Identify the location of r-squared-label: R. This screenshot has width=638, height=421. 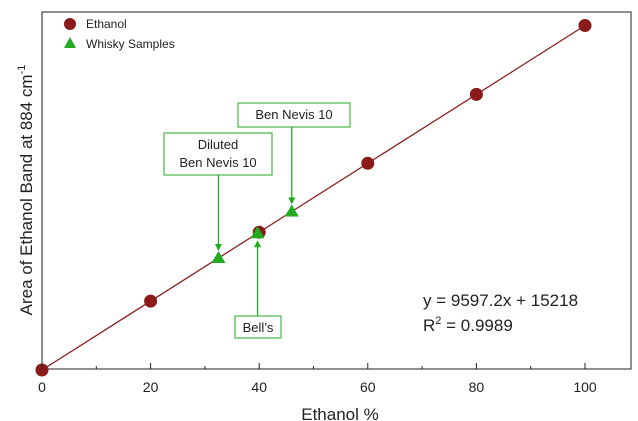
(429, 325).